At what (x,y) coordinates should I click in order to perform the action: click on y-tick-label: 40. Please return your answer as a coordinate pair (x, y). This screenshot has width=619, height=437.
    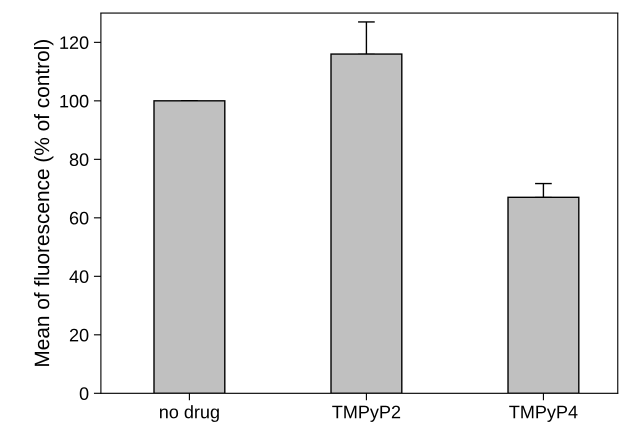
    Looking at the image, I should click on (78, 277).